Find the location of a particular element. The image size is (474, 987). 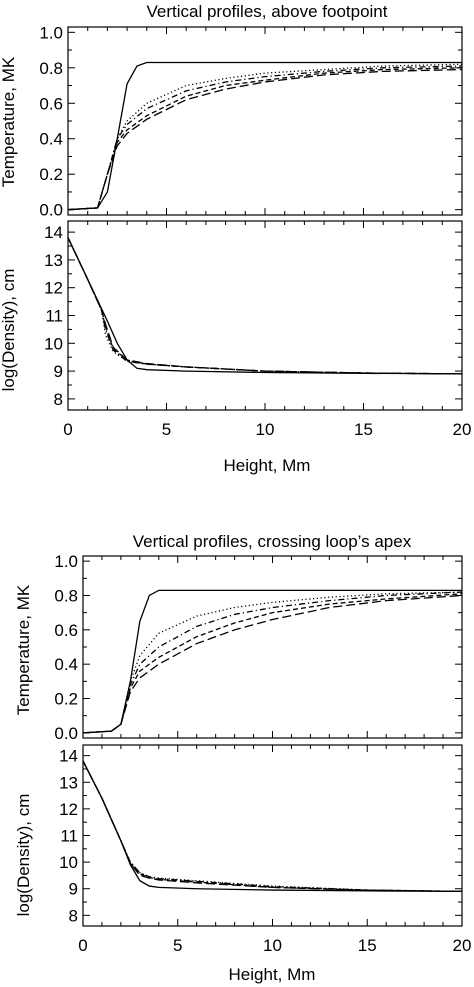

bottom-density-frame is located at coordinates (272, 835).